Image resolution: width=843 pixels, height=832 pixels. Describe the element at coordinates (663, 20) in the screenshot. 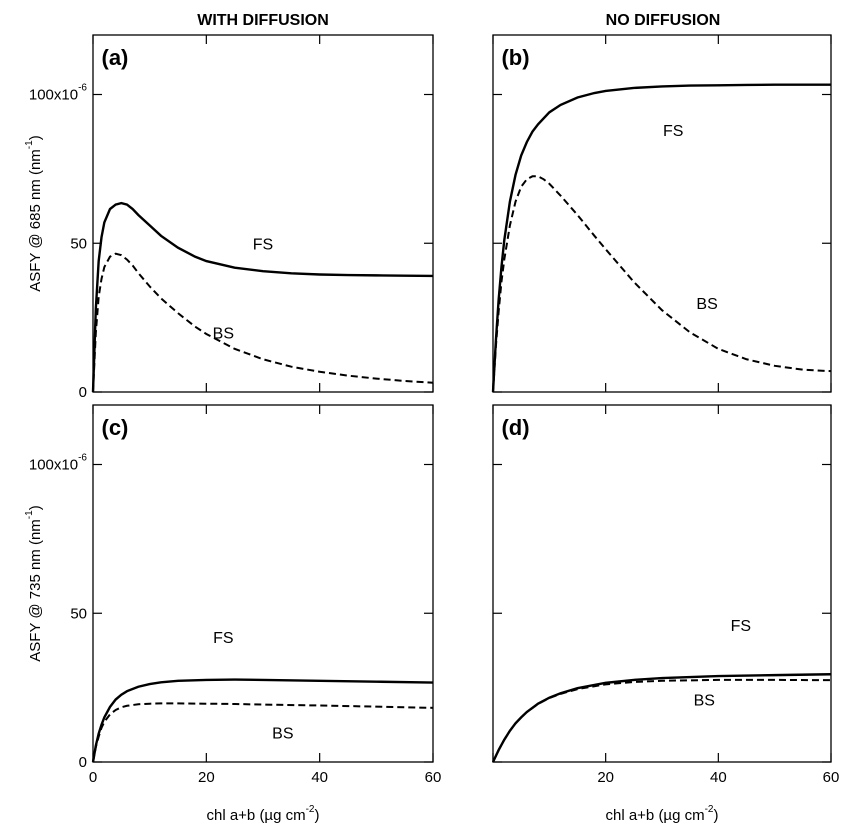

I see `column-title-no-diffusion: NO DIFFUSION` at that location.